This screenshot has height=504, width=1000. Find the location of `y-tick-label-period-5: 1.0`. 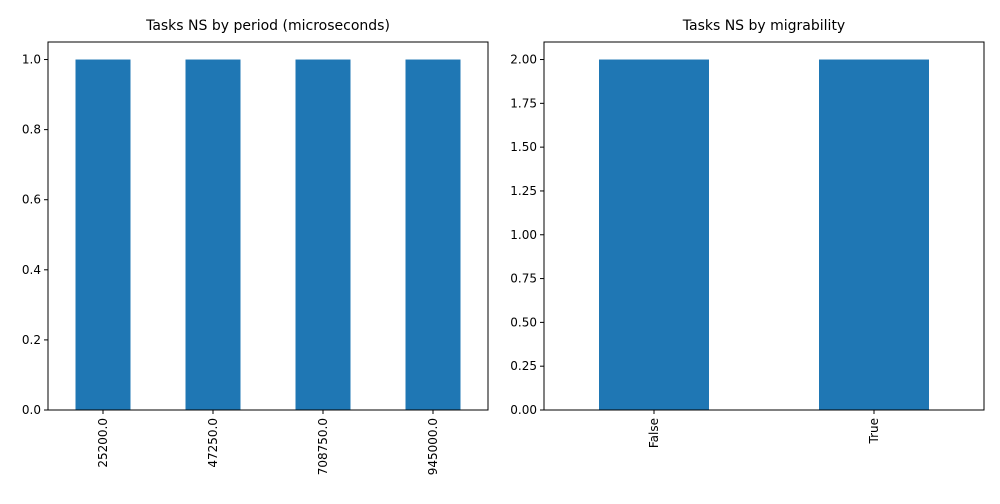

y-tick-label-period-5: 1.0 is located at coordinates (31, 60).